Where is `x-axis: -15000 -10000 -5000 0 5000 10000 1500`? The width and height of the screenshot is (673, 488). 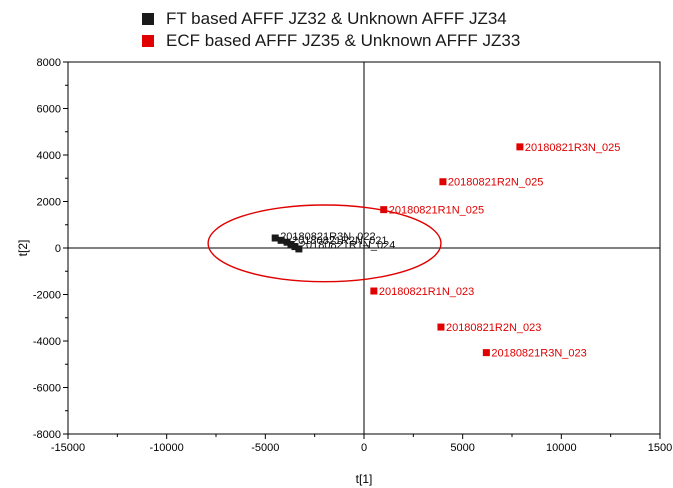 x-axis: -15000 -10000 -5000 0 5000 10000 1500 is located at coordinates (361, 444).